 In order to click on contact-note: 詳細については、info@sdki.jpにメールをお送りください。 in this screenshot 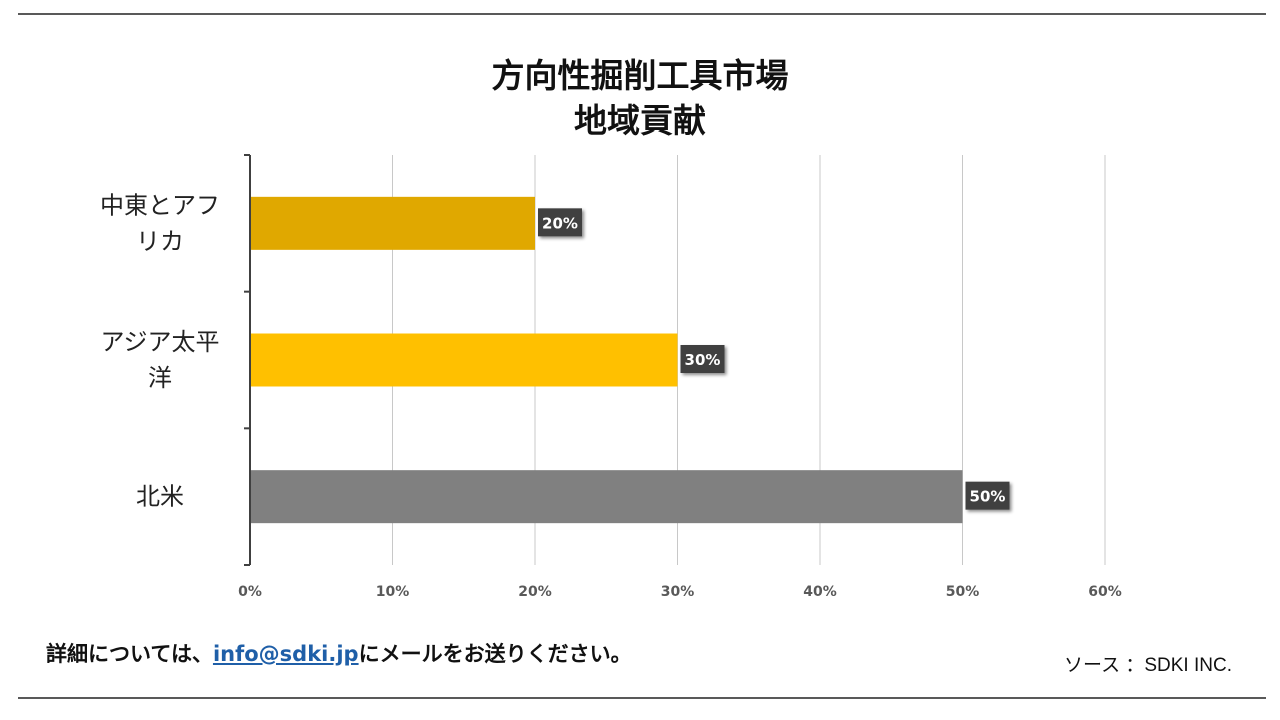, I will do `click(339, 653)`.